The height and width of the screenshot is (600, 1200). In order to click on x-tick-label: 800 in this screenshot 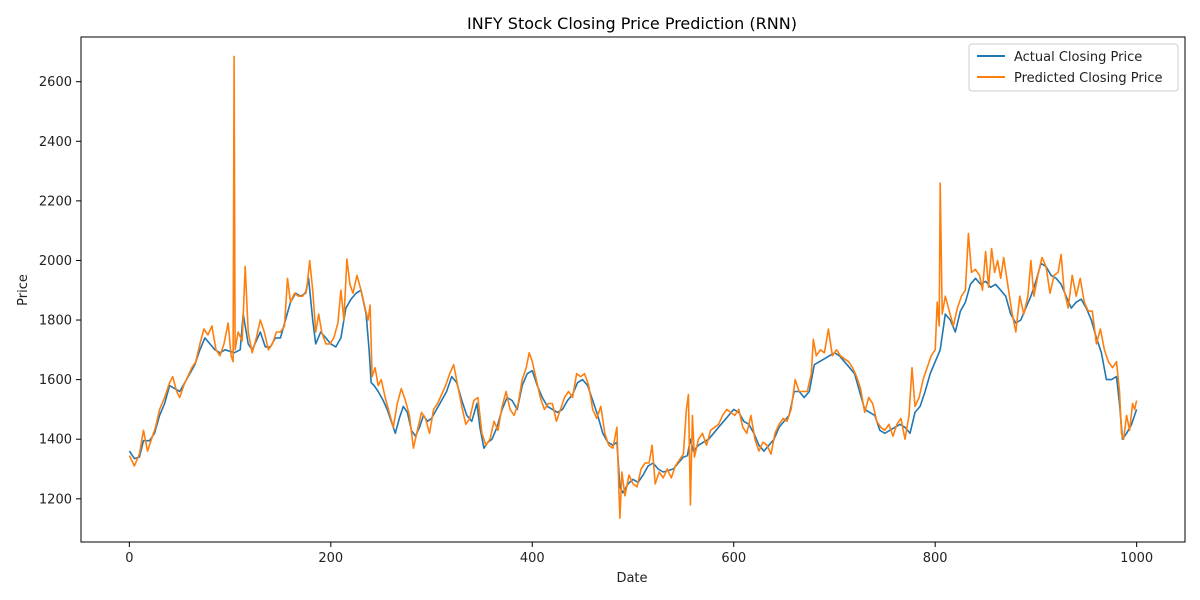, I will do `click(935, 558)`.